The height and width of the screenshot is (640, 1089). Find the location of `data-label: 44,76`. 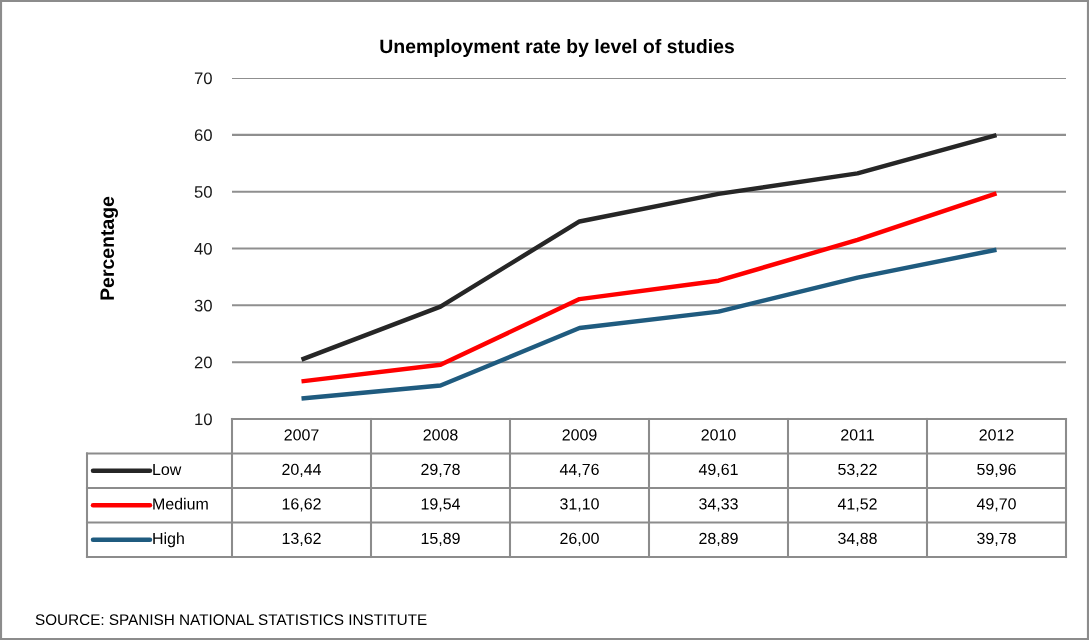

data-label: 44,76 is located at coordinates (579, 470).